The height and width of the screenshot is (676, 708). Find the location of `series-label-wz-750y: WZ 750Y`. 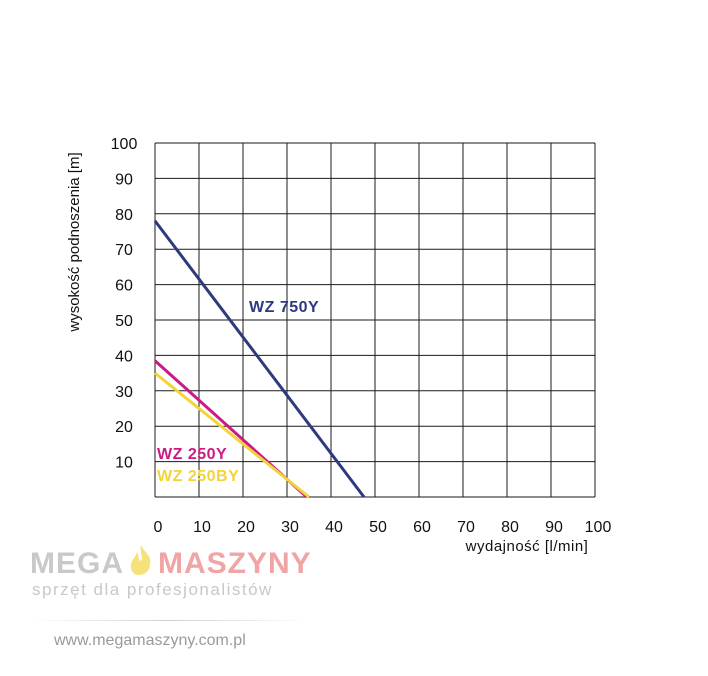

series-label-wz-750y: WZ 750Y is located at coordinates (284, 307).